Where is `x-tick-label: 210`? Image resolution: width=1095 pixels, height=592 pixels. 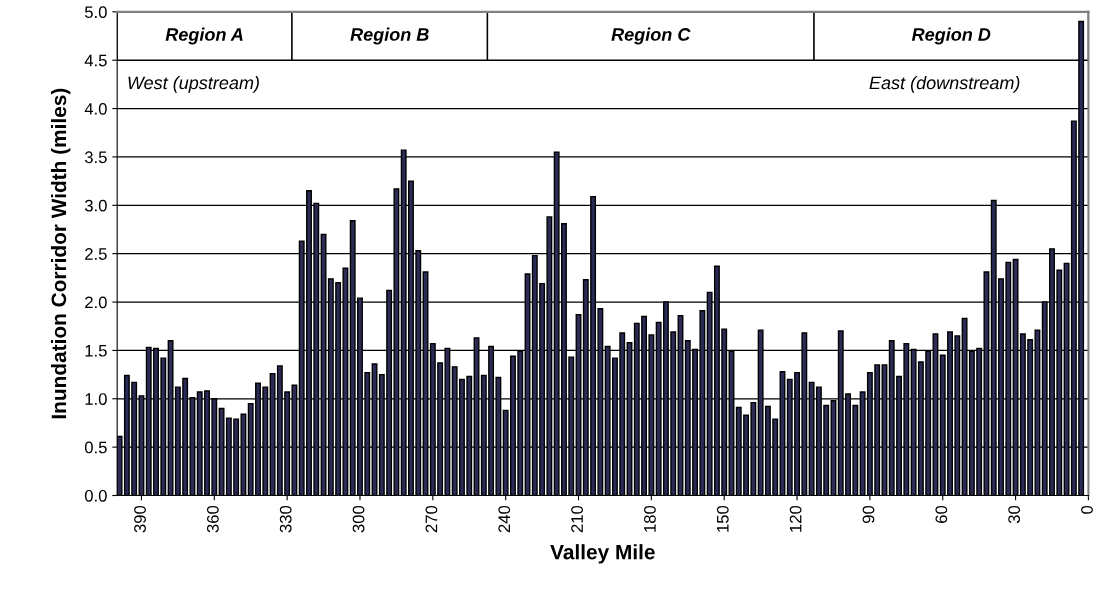
x-tick-label: 210 is located at coordinates (577, 519).